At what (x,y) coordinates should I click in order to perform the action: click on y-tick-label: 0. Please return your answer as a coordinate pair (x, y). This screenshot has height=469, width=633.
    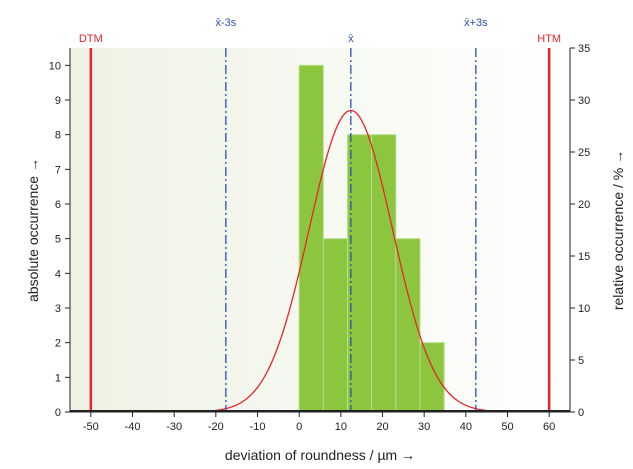
    Looking at the image, I should click on (58, 413).